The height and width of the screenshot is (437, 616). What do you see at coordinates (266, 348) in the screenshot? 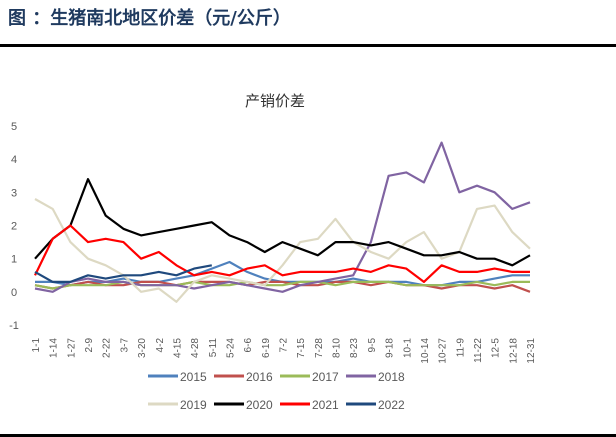
I see `x-tick-label: 6-19` at bounding box center [266, 348].